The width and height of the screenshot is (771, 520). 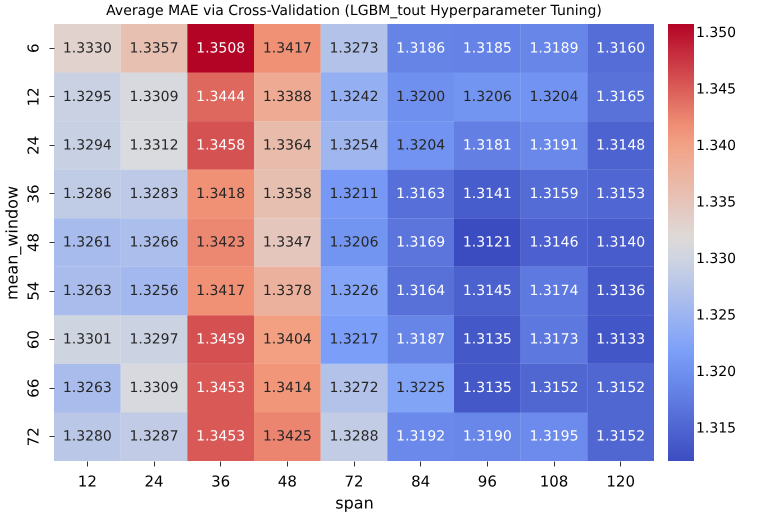 I want to click on data-label: 1.3357, so click(x=154, y=48).